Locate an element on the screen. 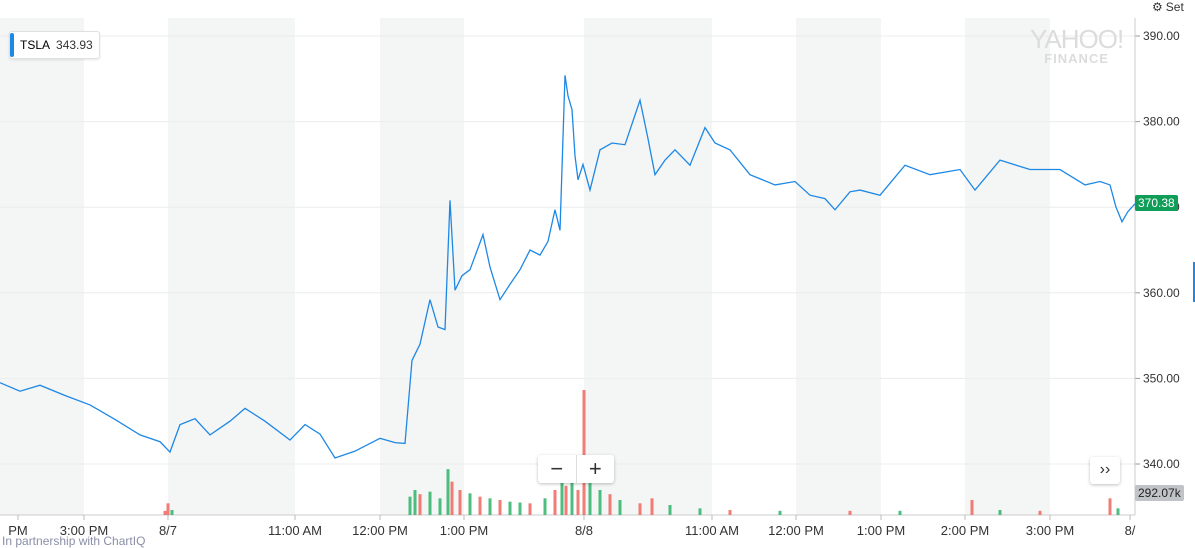 The width and height of the screenshot is (1195, 548). x-tick-label: 8/8 is located at coordinates (584, 530).